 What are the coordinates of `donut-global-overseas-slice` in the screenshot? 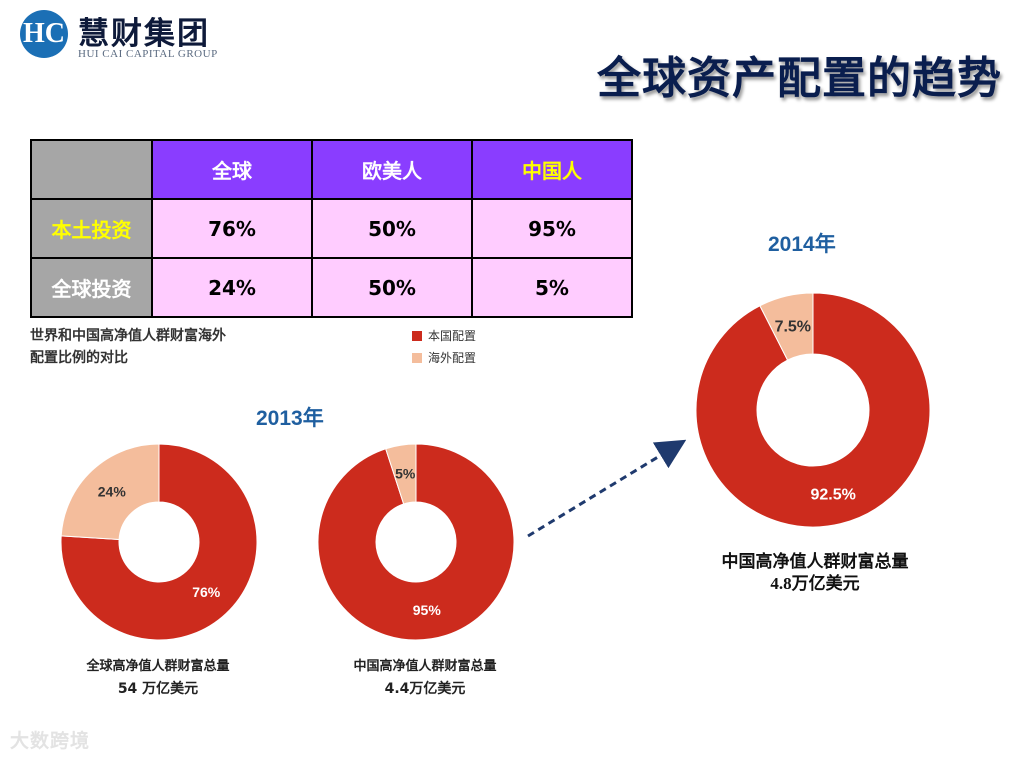 It's located at (110, 492).